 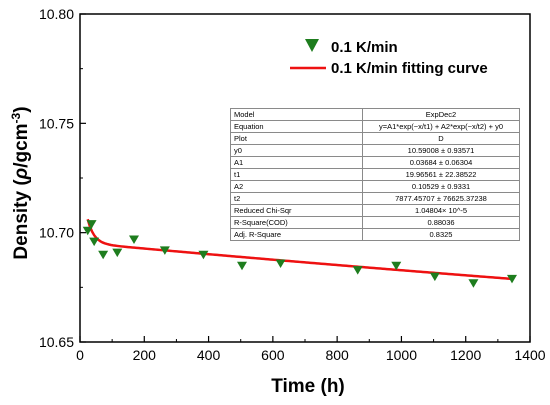 I want to click on fit-table-row: A1 0.03684 ± 0.06304, so click(x=375, y=162).